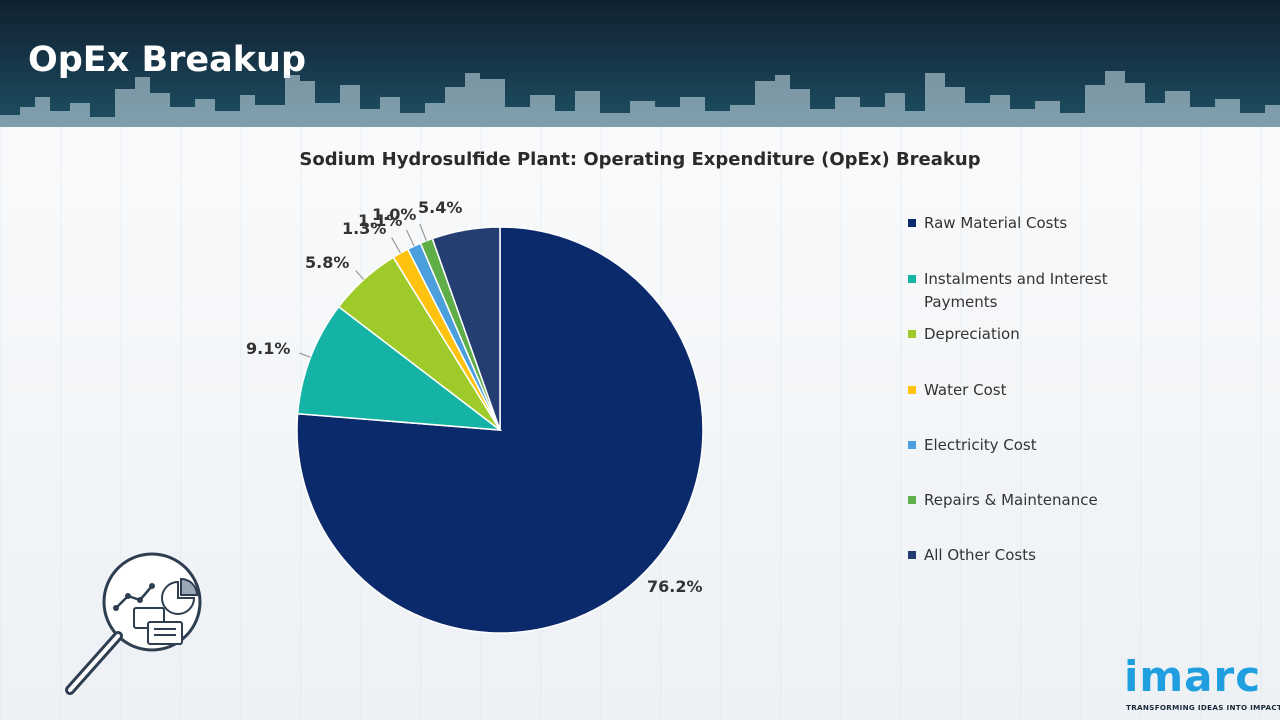 The image size is (1280, 720). What do you see at coordinates (394, 214) in the screenshot?
I see `slice-label-repairs-maintenance: 1.0%` at bounding box center [394, 214].